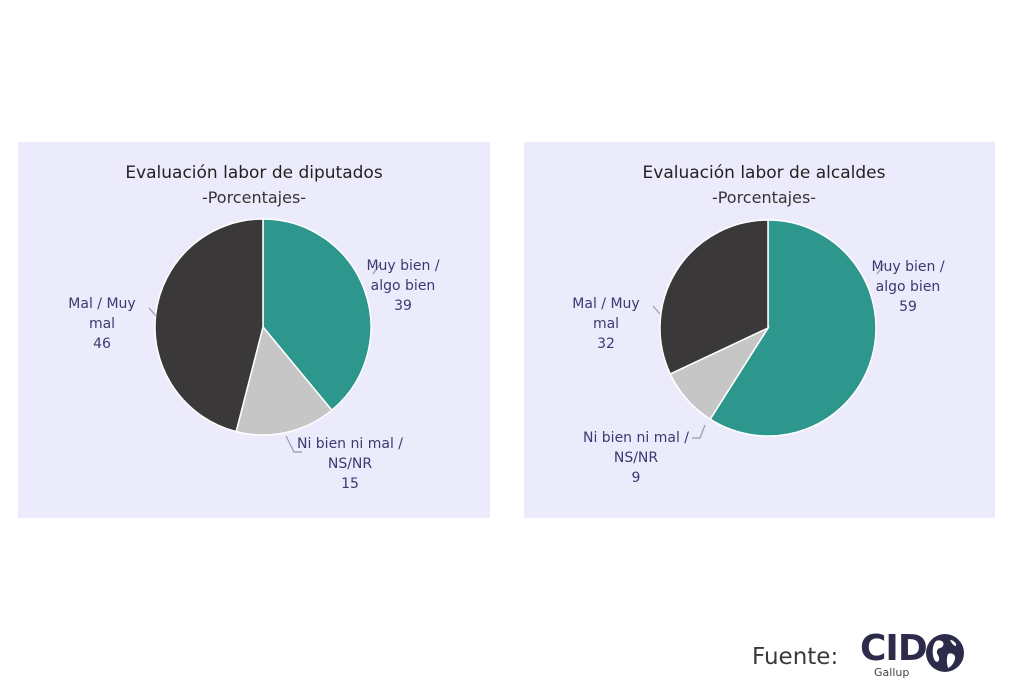 This screenshot has height=683, width=1024. I want to click on chart-title: Evaluación labor de diputados, so click(254, 173).